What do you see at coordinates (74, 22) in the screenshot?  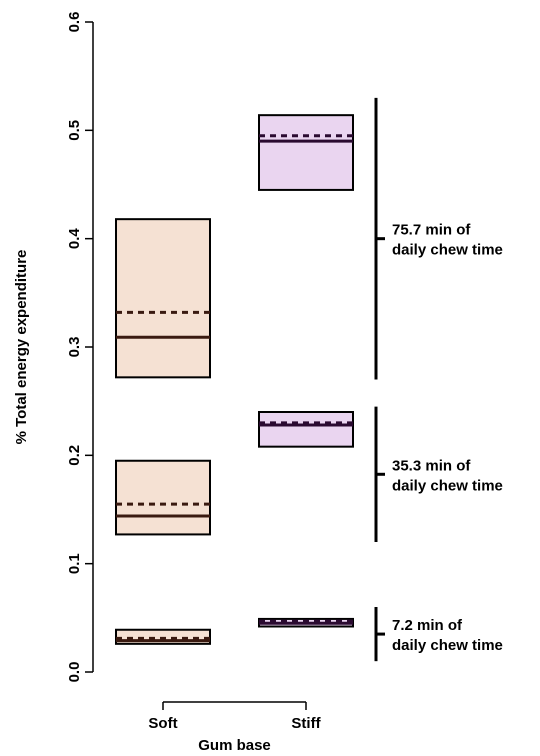 I see `y-tick-label: 0.6` at bounding box center [74, 22].